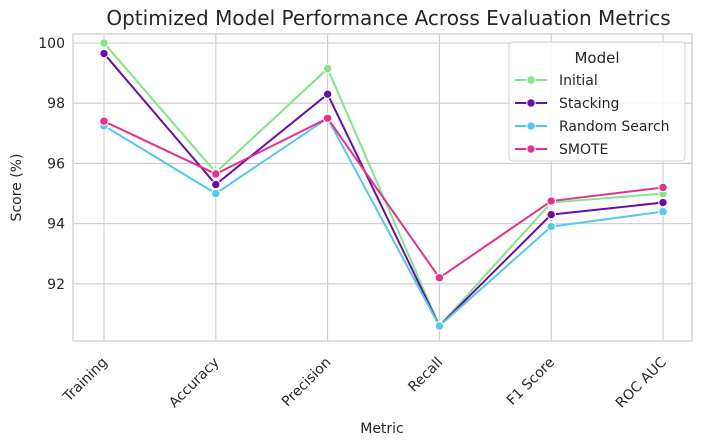 The image size is (706, 446). Describe the element at coordinates (583, 150) in the screenshot. I see `legend-label: SMOTE` at that location.